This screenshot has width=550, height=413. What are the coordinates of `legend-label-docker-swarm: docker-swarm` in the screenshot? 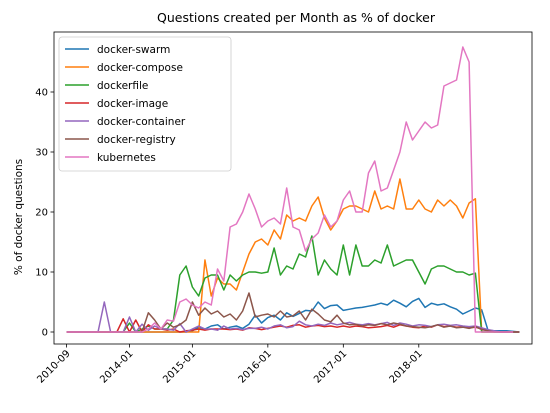 It's located at (133, 50).